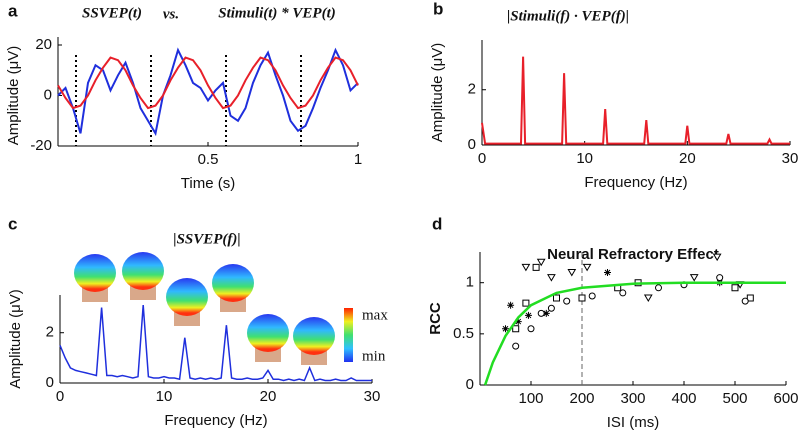 Image resolution: width=800 pixels, height=436 pixels. I want to click on y-axis-label: RCC, so click(435, 318).